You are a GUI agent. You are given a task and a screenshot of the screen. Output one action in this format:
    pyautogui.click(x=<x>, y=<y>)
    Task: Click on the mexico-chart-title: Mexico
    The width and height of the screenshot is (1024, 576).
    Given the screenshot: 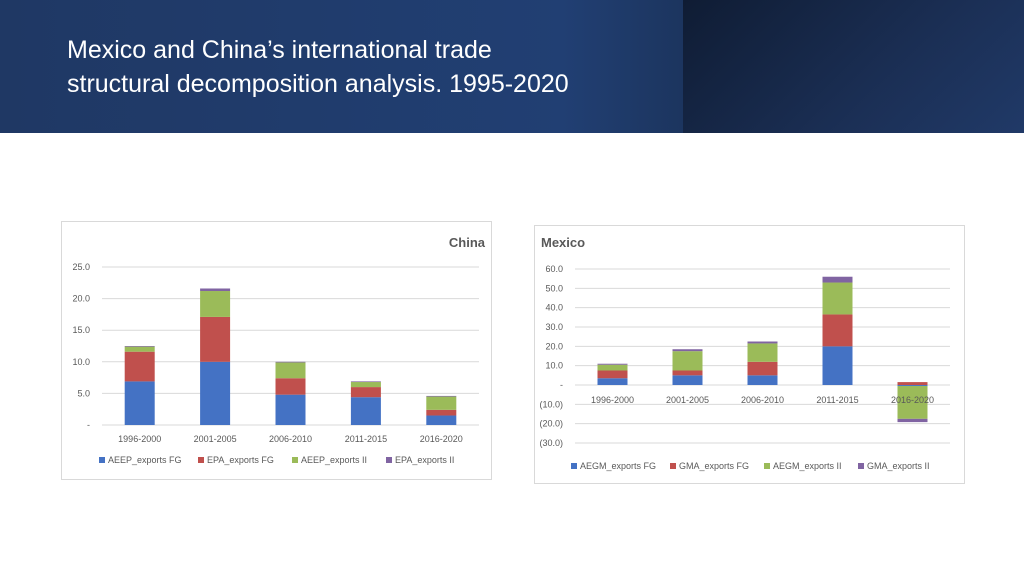 What is the action you would take?
    pyautogui.click(x=563, y=242)
    